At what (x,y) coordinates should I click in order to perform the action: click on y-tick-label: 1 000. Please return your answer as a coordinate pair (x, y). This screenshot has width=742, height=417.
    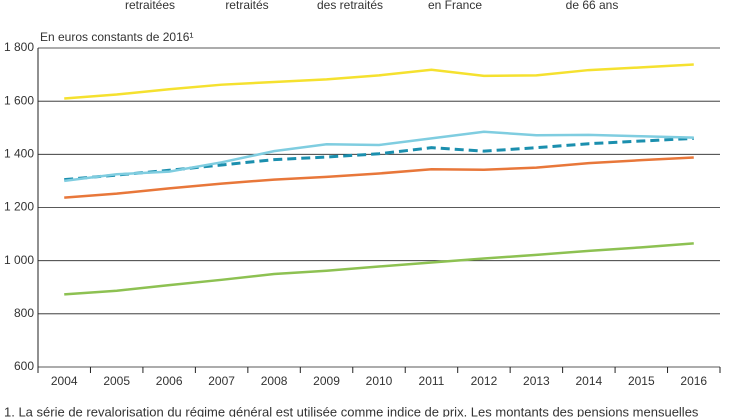
    Looking at the image, I should click on (19, 260).